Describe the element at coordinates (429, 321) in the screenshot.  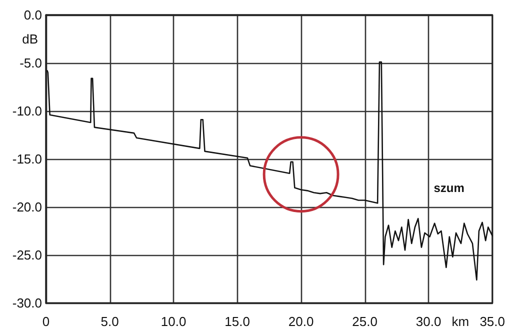
I see `x-tick-label: 30.0` at that location.